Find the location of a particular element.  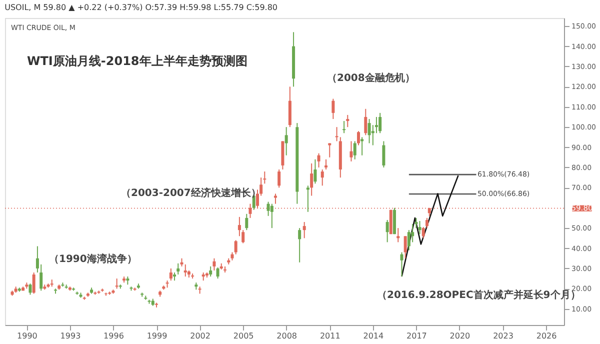

annotation: （1990海湾战争） is located at coordinates (93, 259).